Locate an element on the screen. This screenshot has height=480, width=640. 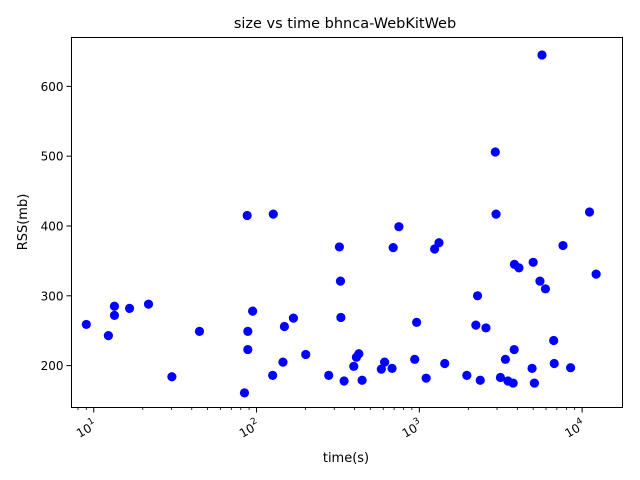
svg-text: 10² is located at coordinates (249, 428).